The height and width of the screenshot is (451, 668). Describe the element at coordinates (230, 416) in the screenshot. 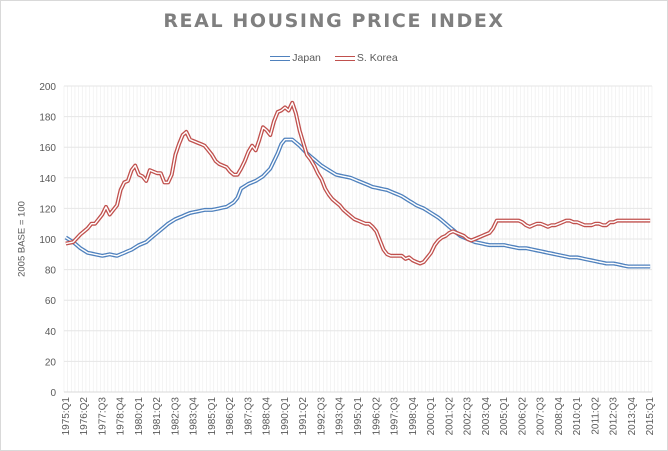

I see `x-tick-label: 1986:Q2` at that location.